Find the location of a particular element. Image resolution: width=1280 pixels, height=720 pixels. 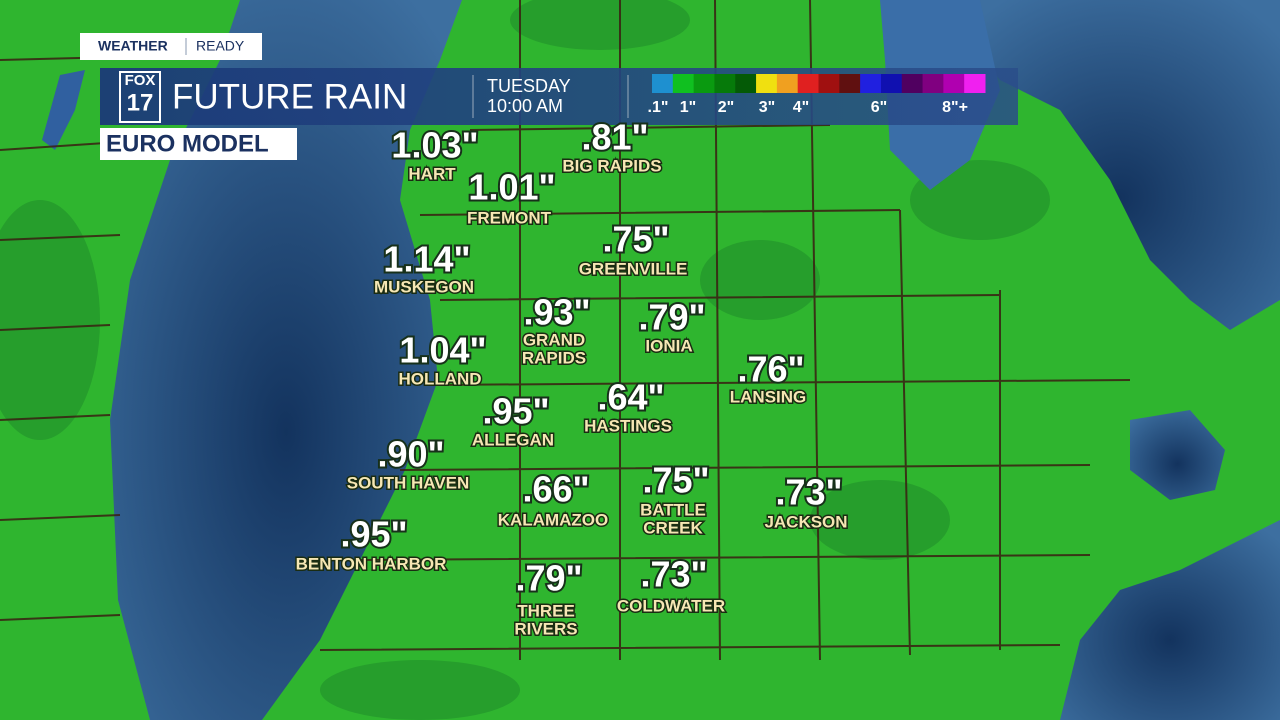

lake-erie is located at coordinates (1170, 620).